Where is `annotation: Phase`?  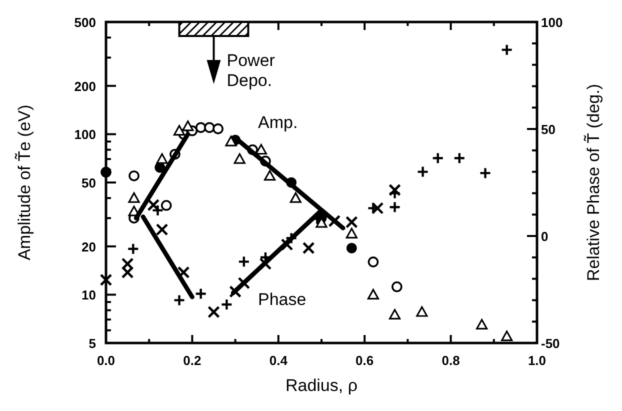 annotation: Phase is located at coordinates (282, 299).